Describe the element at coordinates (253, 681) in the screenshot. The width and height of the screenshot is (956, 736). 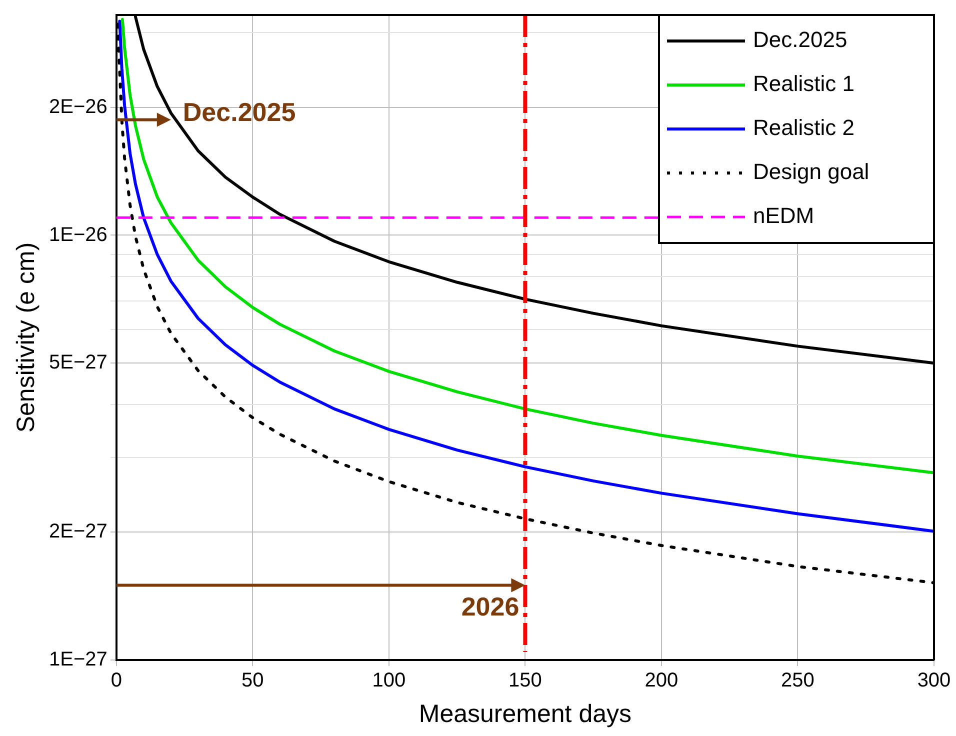
I see `x-tick-label: 50` at that location.